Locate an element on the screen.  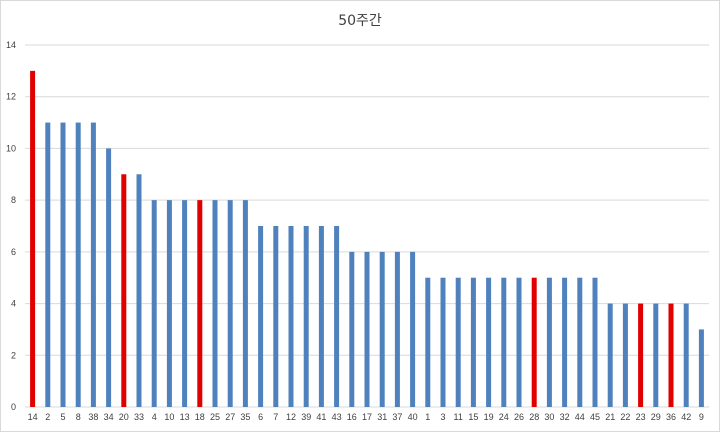
x-tick-label: 3 is located at coordinates (442, 417).